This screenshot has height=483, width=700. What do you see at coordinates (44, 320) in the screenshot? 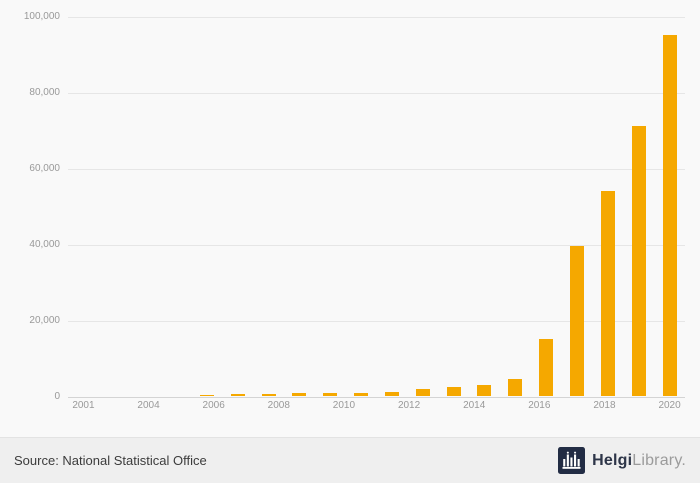
I see `y-tick-label-20000: 20,000` at bounding box center [44, 320].